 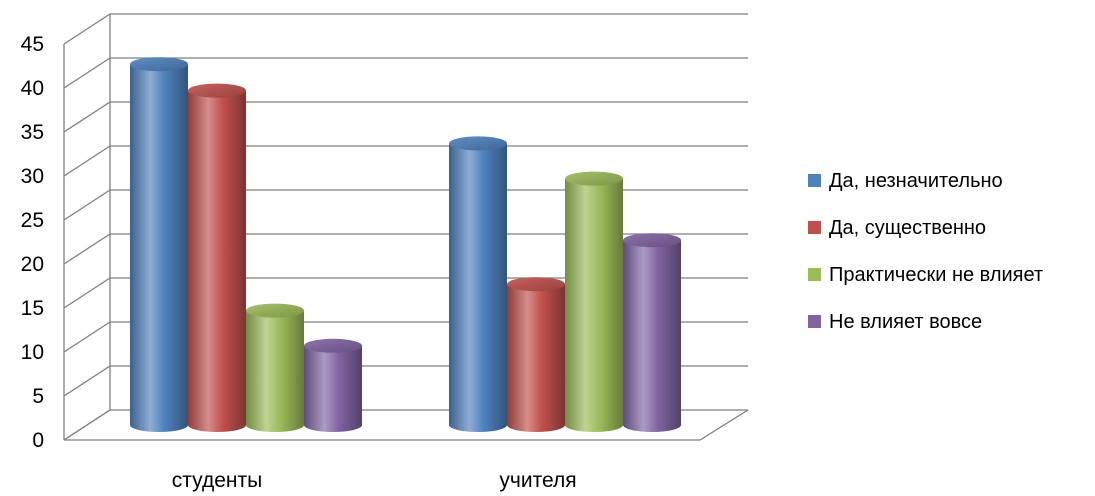 I want to click on y-tick-label: 5, so click(x=38, y=396).